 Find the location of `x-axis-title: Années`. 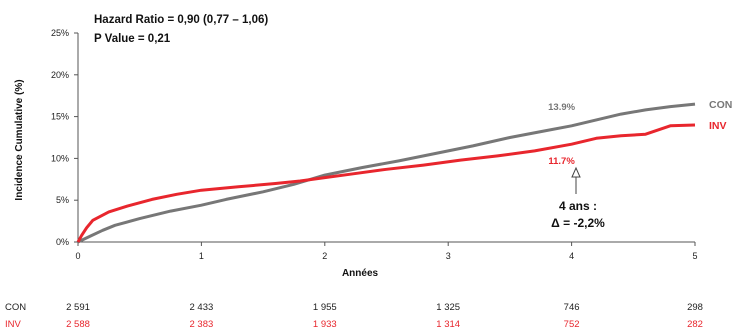

x-axis-title: Années is located at coordinates (360, 273).